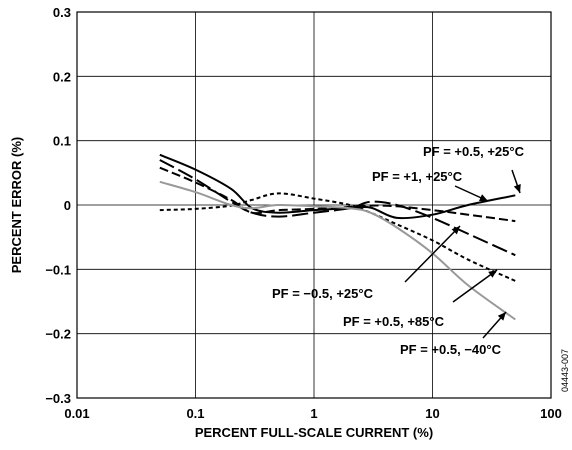 The image size is (572, 450). What do you see at coordinates (195, 413) in the screenshot?
I see `x-tick-label: 0.1` at bounding box center [195, 413].